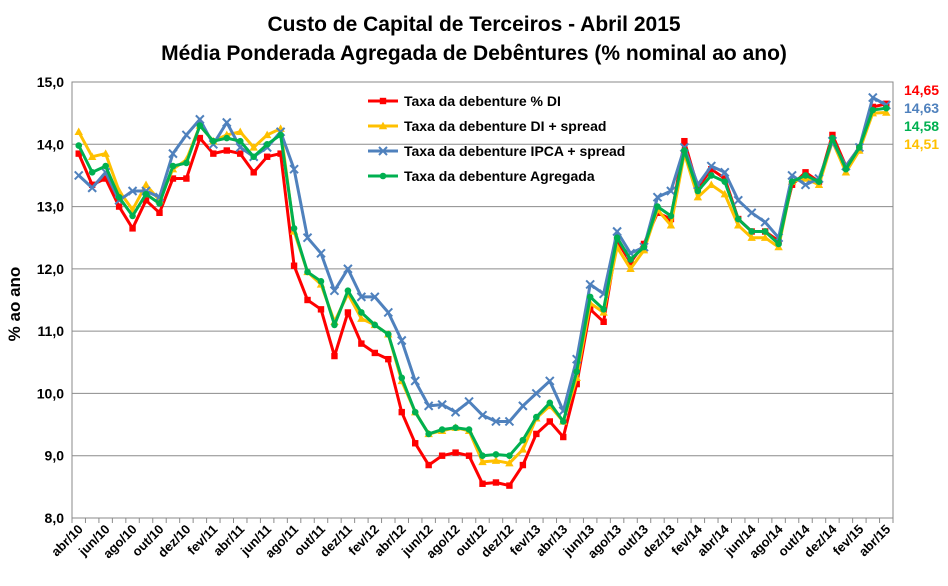 The width and height of the screenshot is (948, 586). What do you see at coordinates (921, 144) in the screenshot?
I see `end-value-label: 14,51` at bounding box center [921, 144].